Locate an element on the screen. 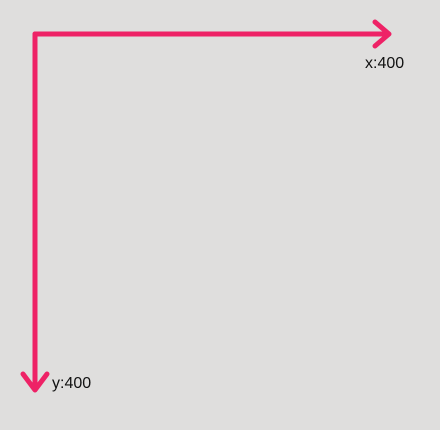 This screenshot has width=440, height=430. arrow-down-icon is located at coordinates (35, 382).